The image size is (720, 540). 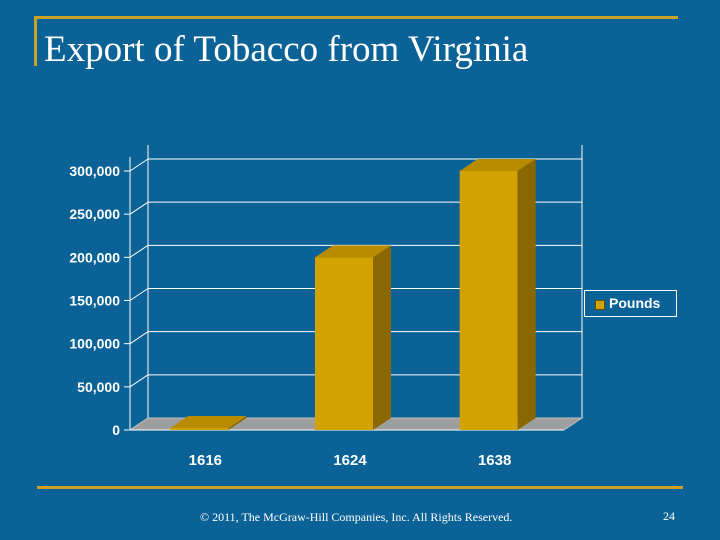 What do you see at coordinates (98, 387) in the screenshot?
I see `y-tick-label: 50,000` at bounding box center [98, 387].